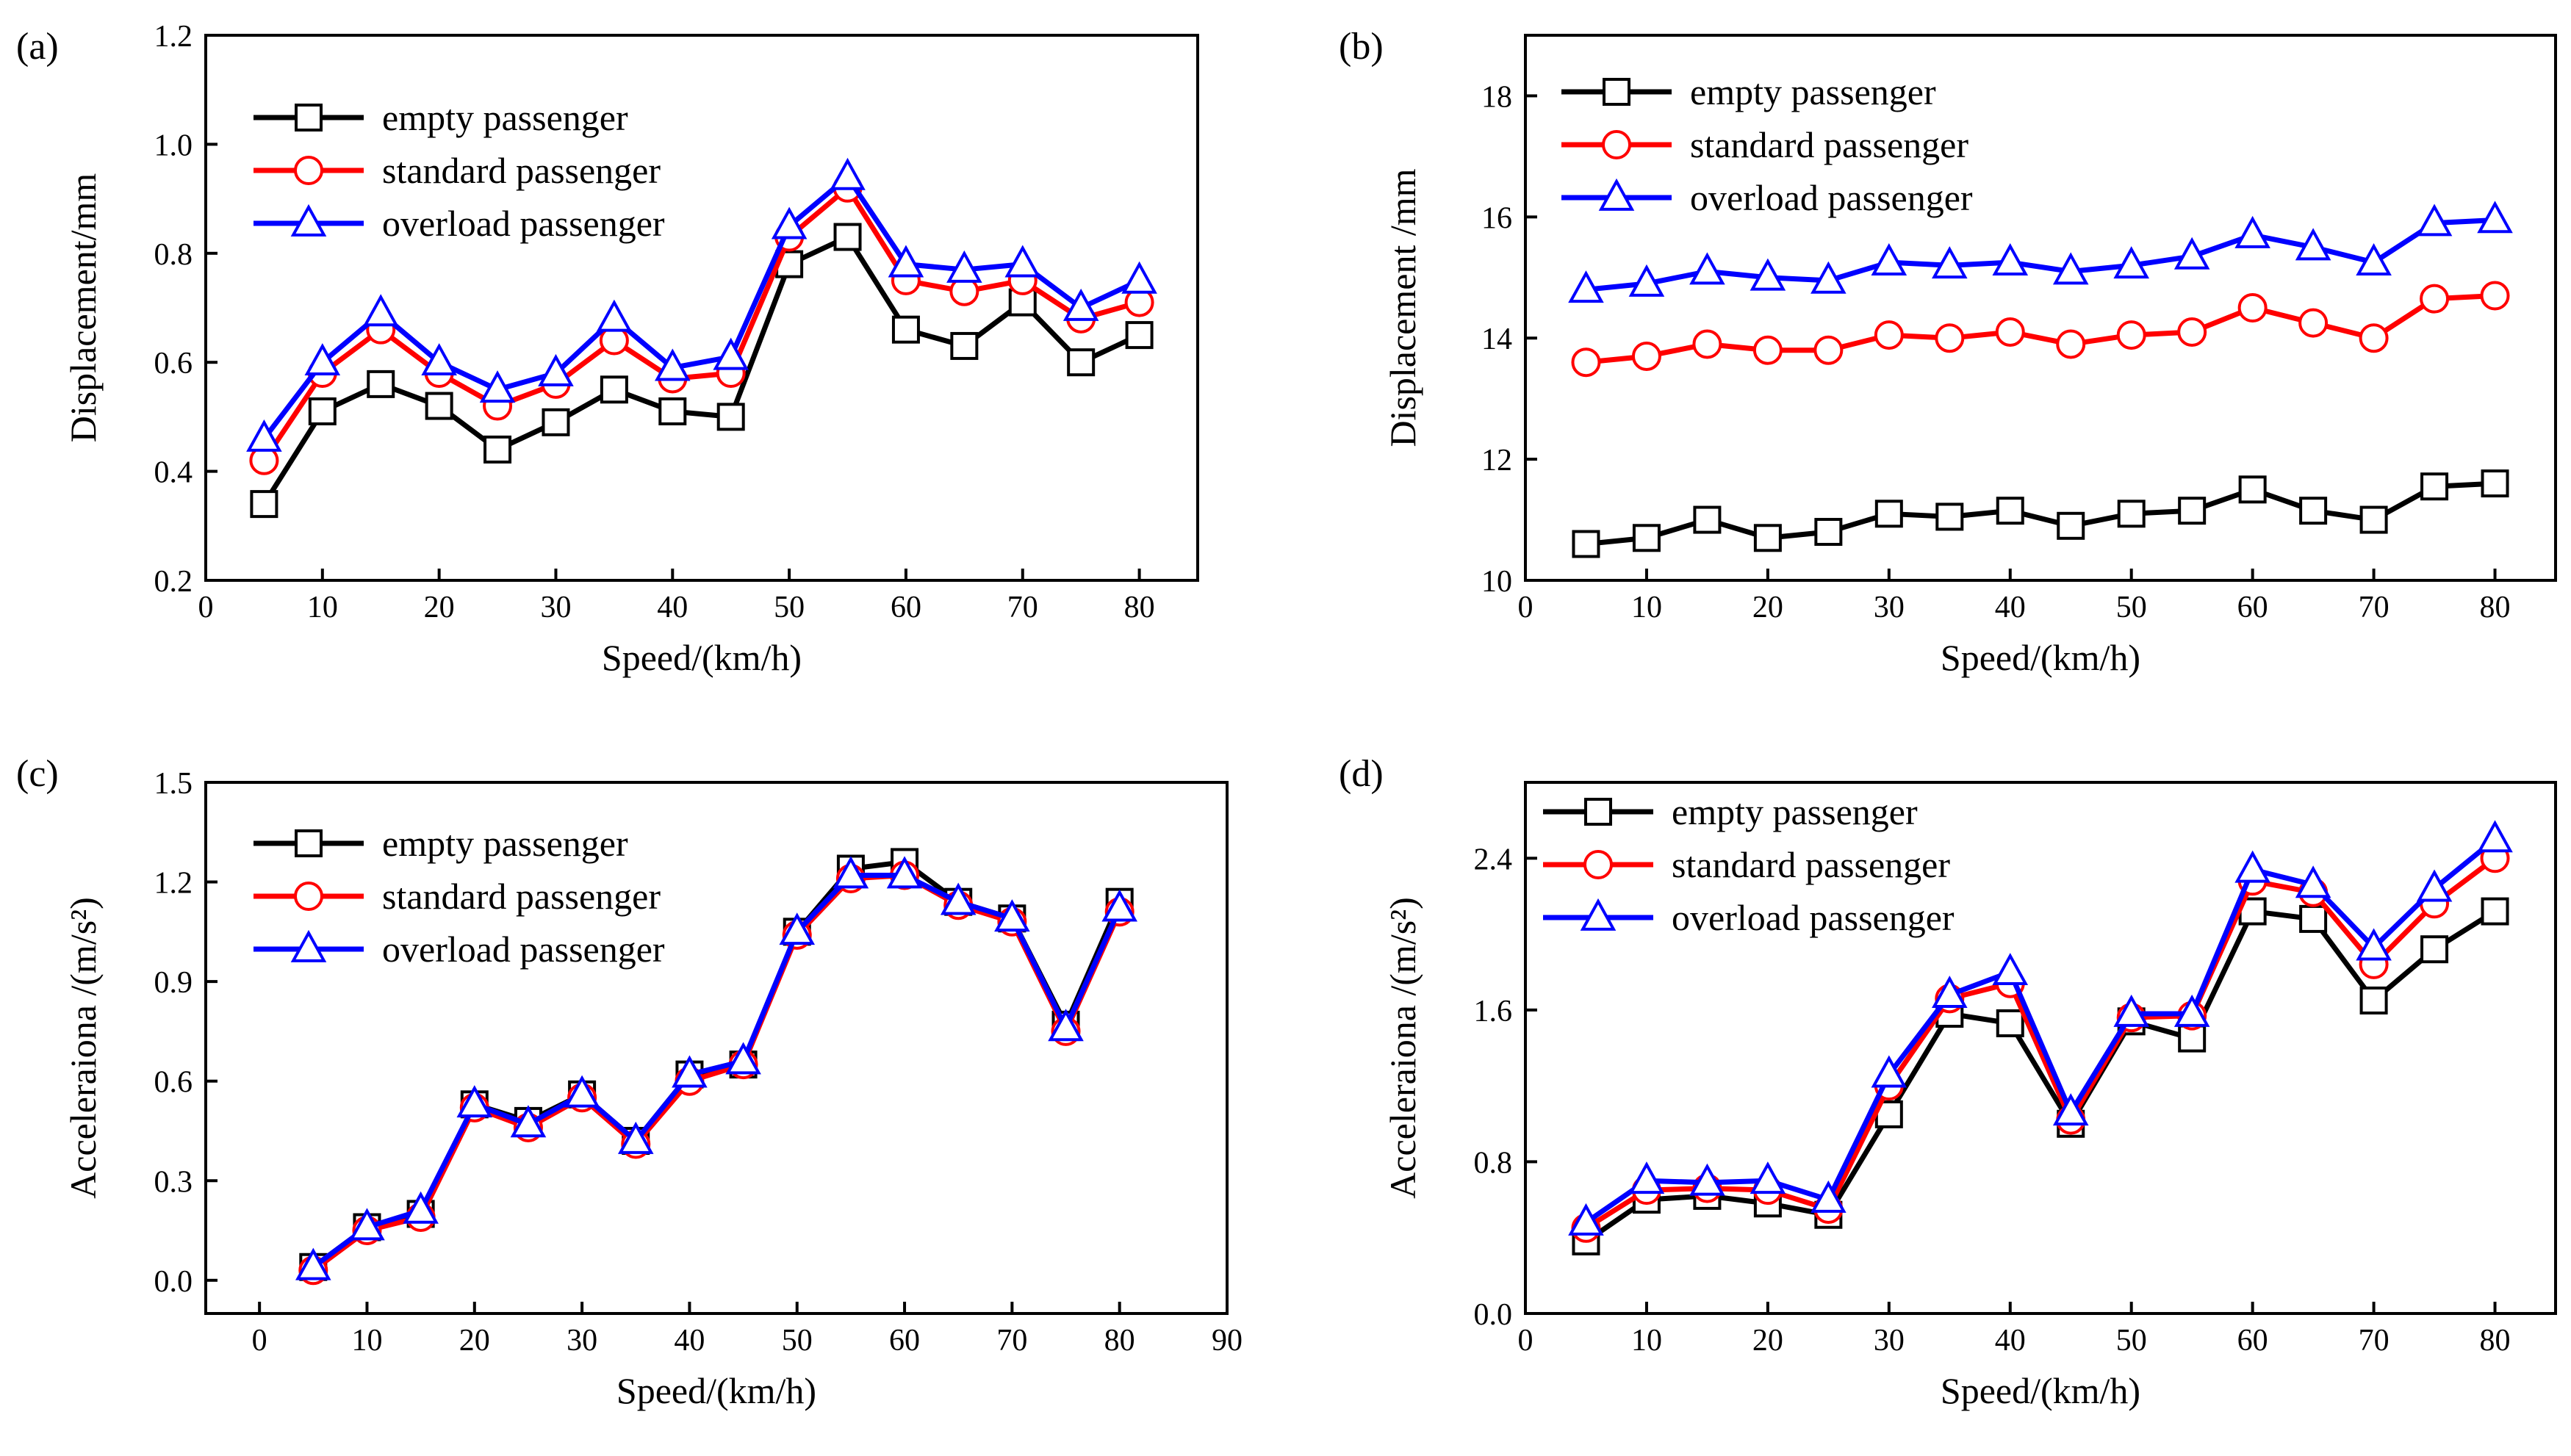  What do you see at coordinates (206, 607) in the screenshot?
I see `x-tick-label: 0` at bounding box center [206, 607].